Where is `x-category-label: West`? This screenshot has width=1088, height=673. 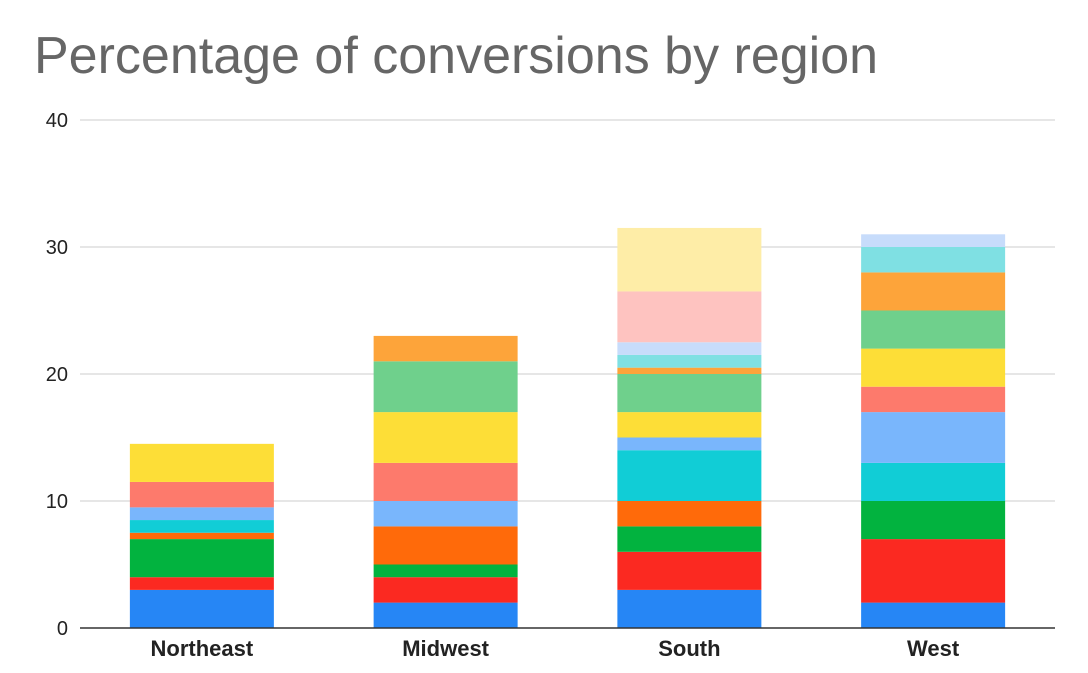
x-category-label: West is located at coordinates (933, 648).